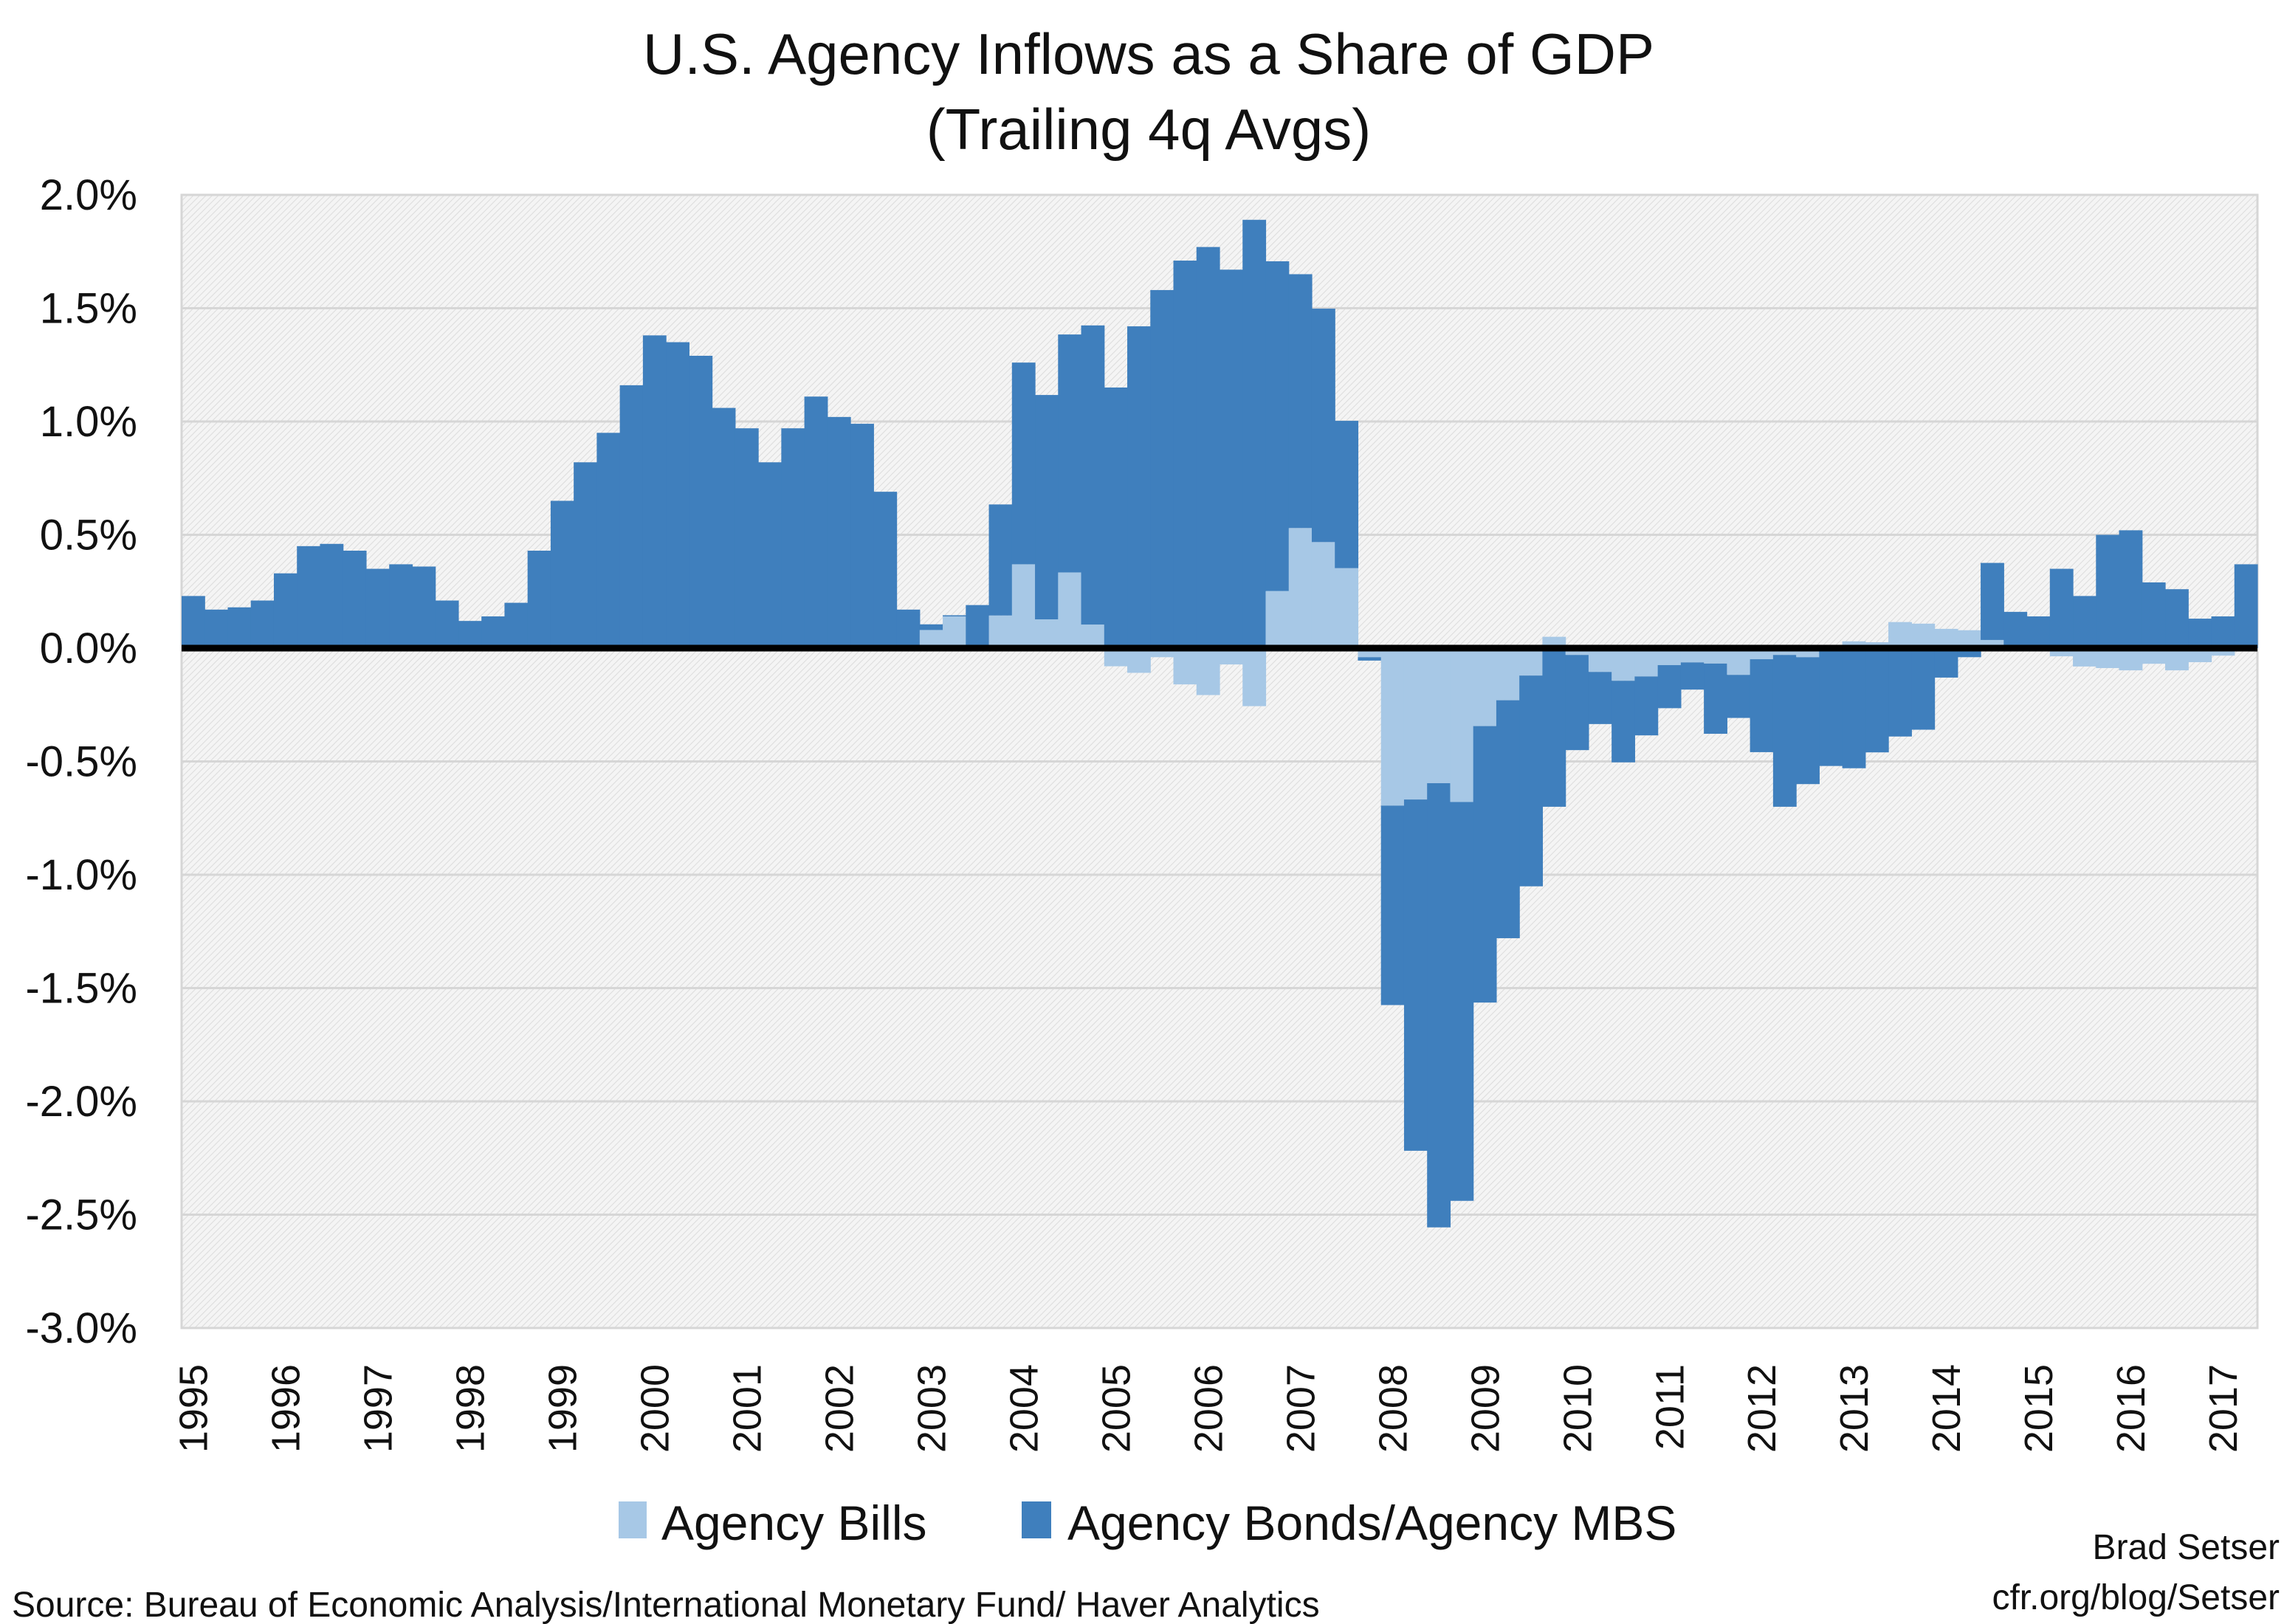 This screenshot has width=2284, height=1624. Describe the element at coordinates (1372, 1523) in the screenshot. I see `legend-label-agency-bonds-mbs: Agency Bonds/Agency MBS` at that location.